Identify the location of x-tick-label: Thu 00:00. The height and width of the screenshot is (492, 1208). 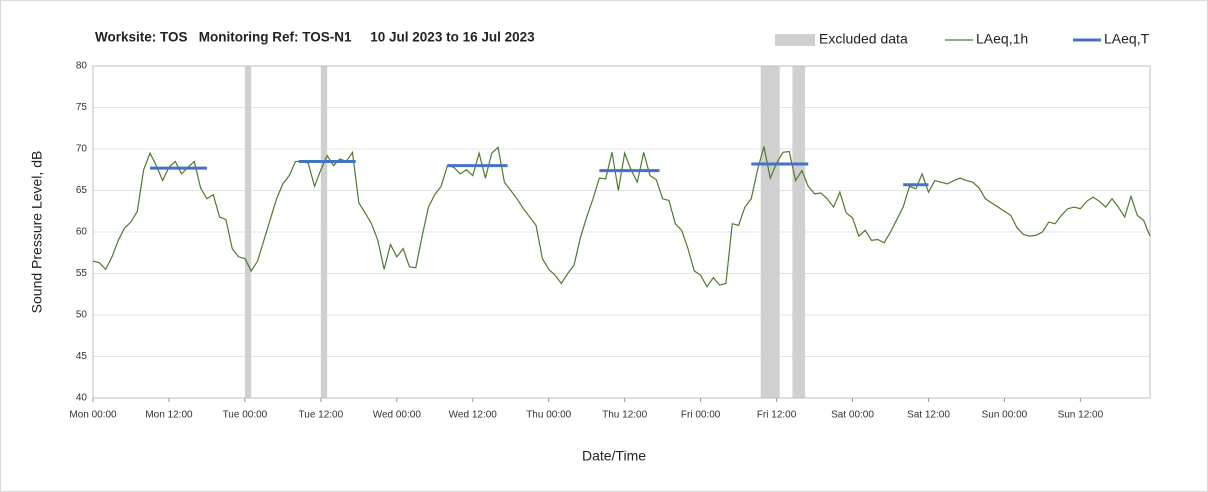
(548, 415).